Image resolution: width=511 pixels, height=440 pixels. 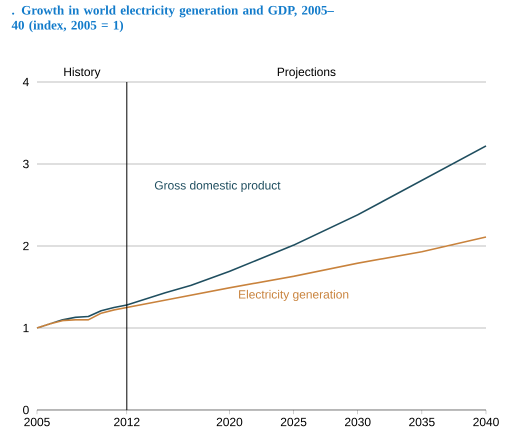 What do you see at coordinates (26, 246) in the screenshot?
I see `y-tick-label: 2` at bounding box center [26, 246].